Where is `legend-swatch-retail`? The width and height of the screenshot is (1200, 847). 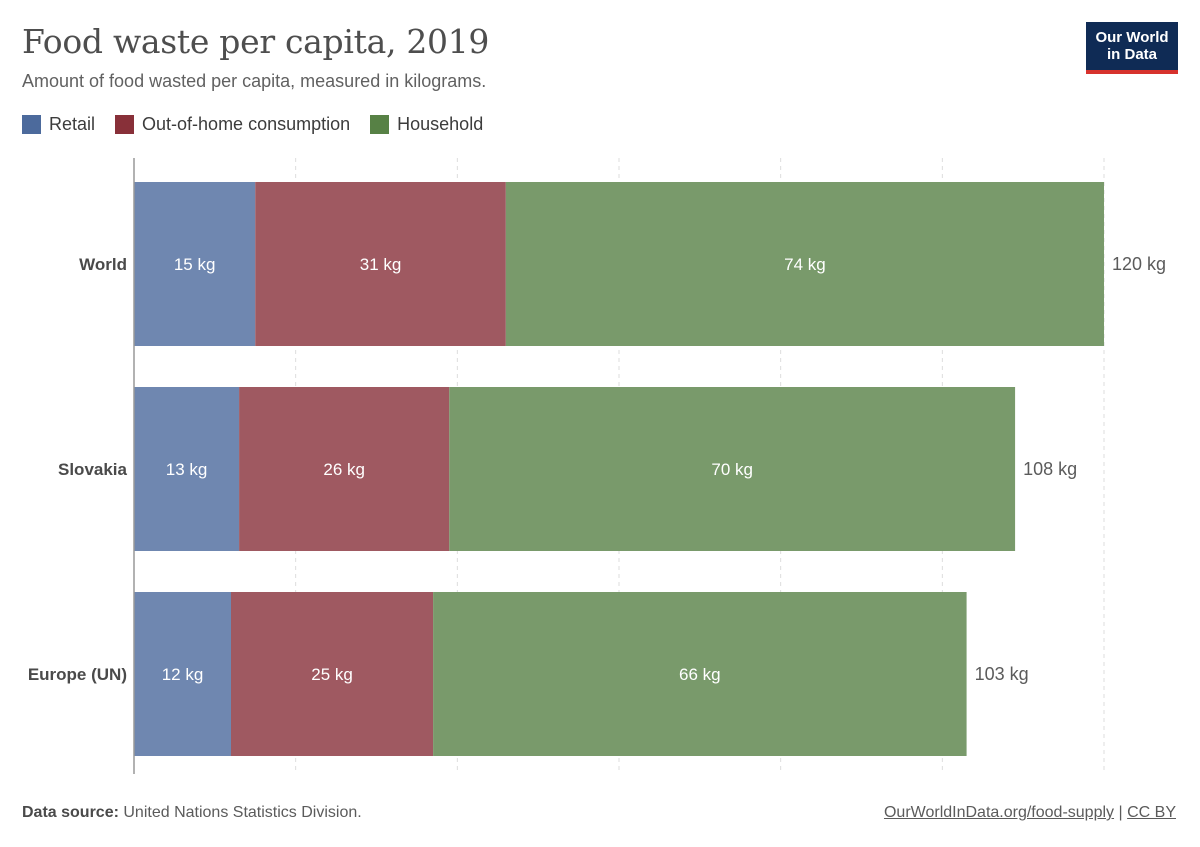
legend-swatch-retail is located at coordinates (31, 124).